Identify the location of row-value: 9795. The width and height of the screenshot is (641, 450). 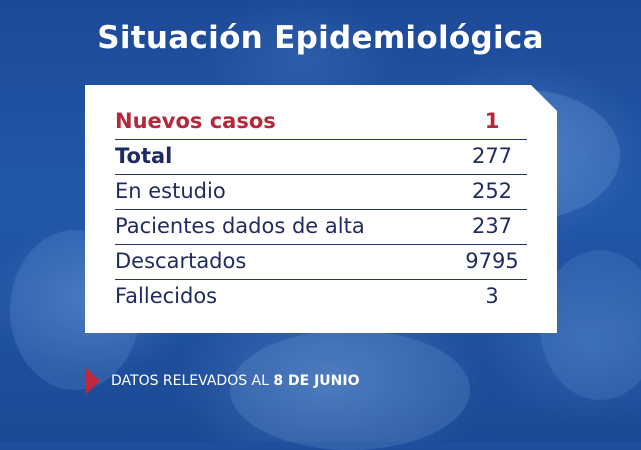
(492, 261).